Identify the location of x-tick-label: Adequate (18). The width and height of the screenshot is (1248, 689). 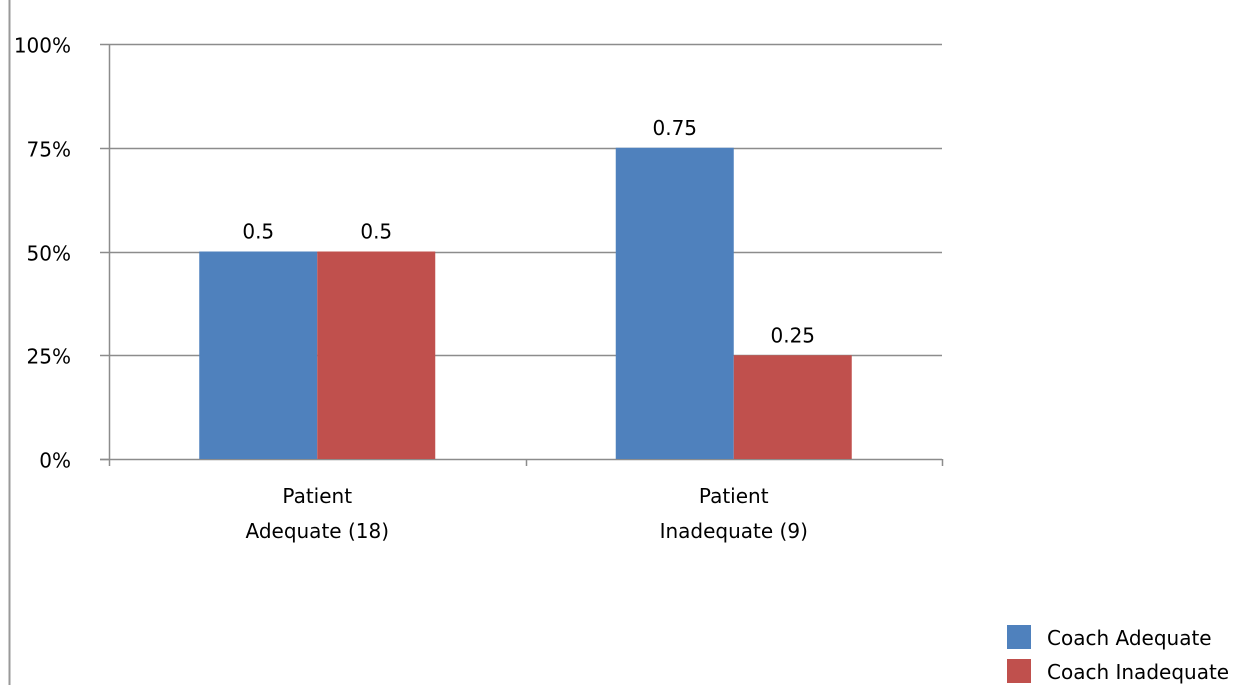
(317, 531).